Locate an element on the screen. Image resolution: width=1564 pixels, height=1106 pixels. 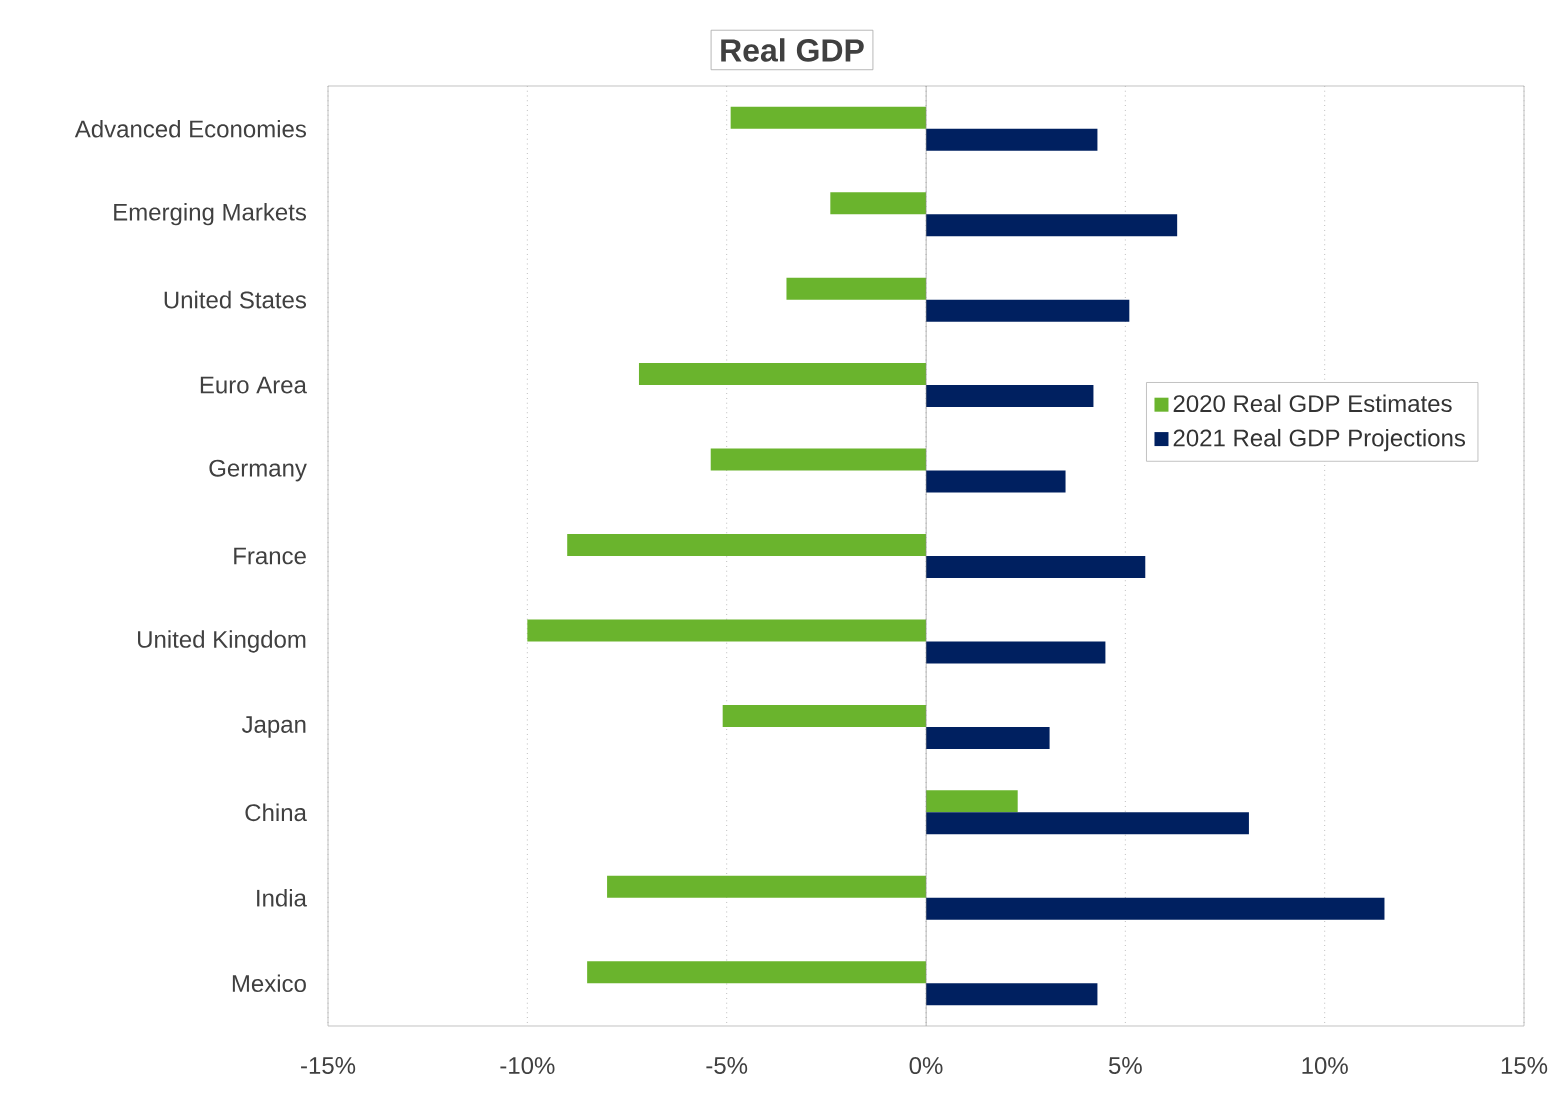
legend-label: 2021 Real GDP Projections is located at coordinates (1319, 440).